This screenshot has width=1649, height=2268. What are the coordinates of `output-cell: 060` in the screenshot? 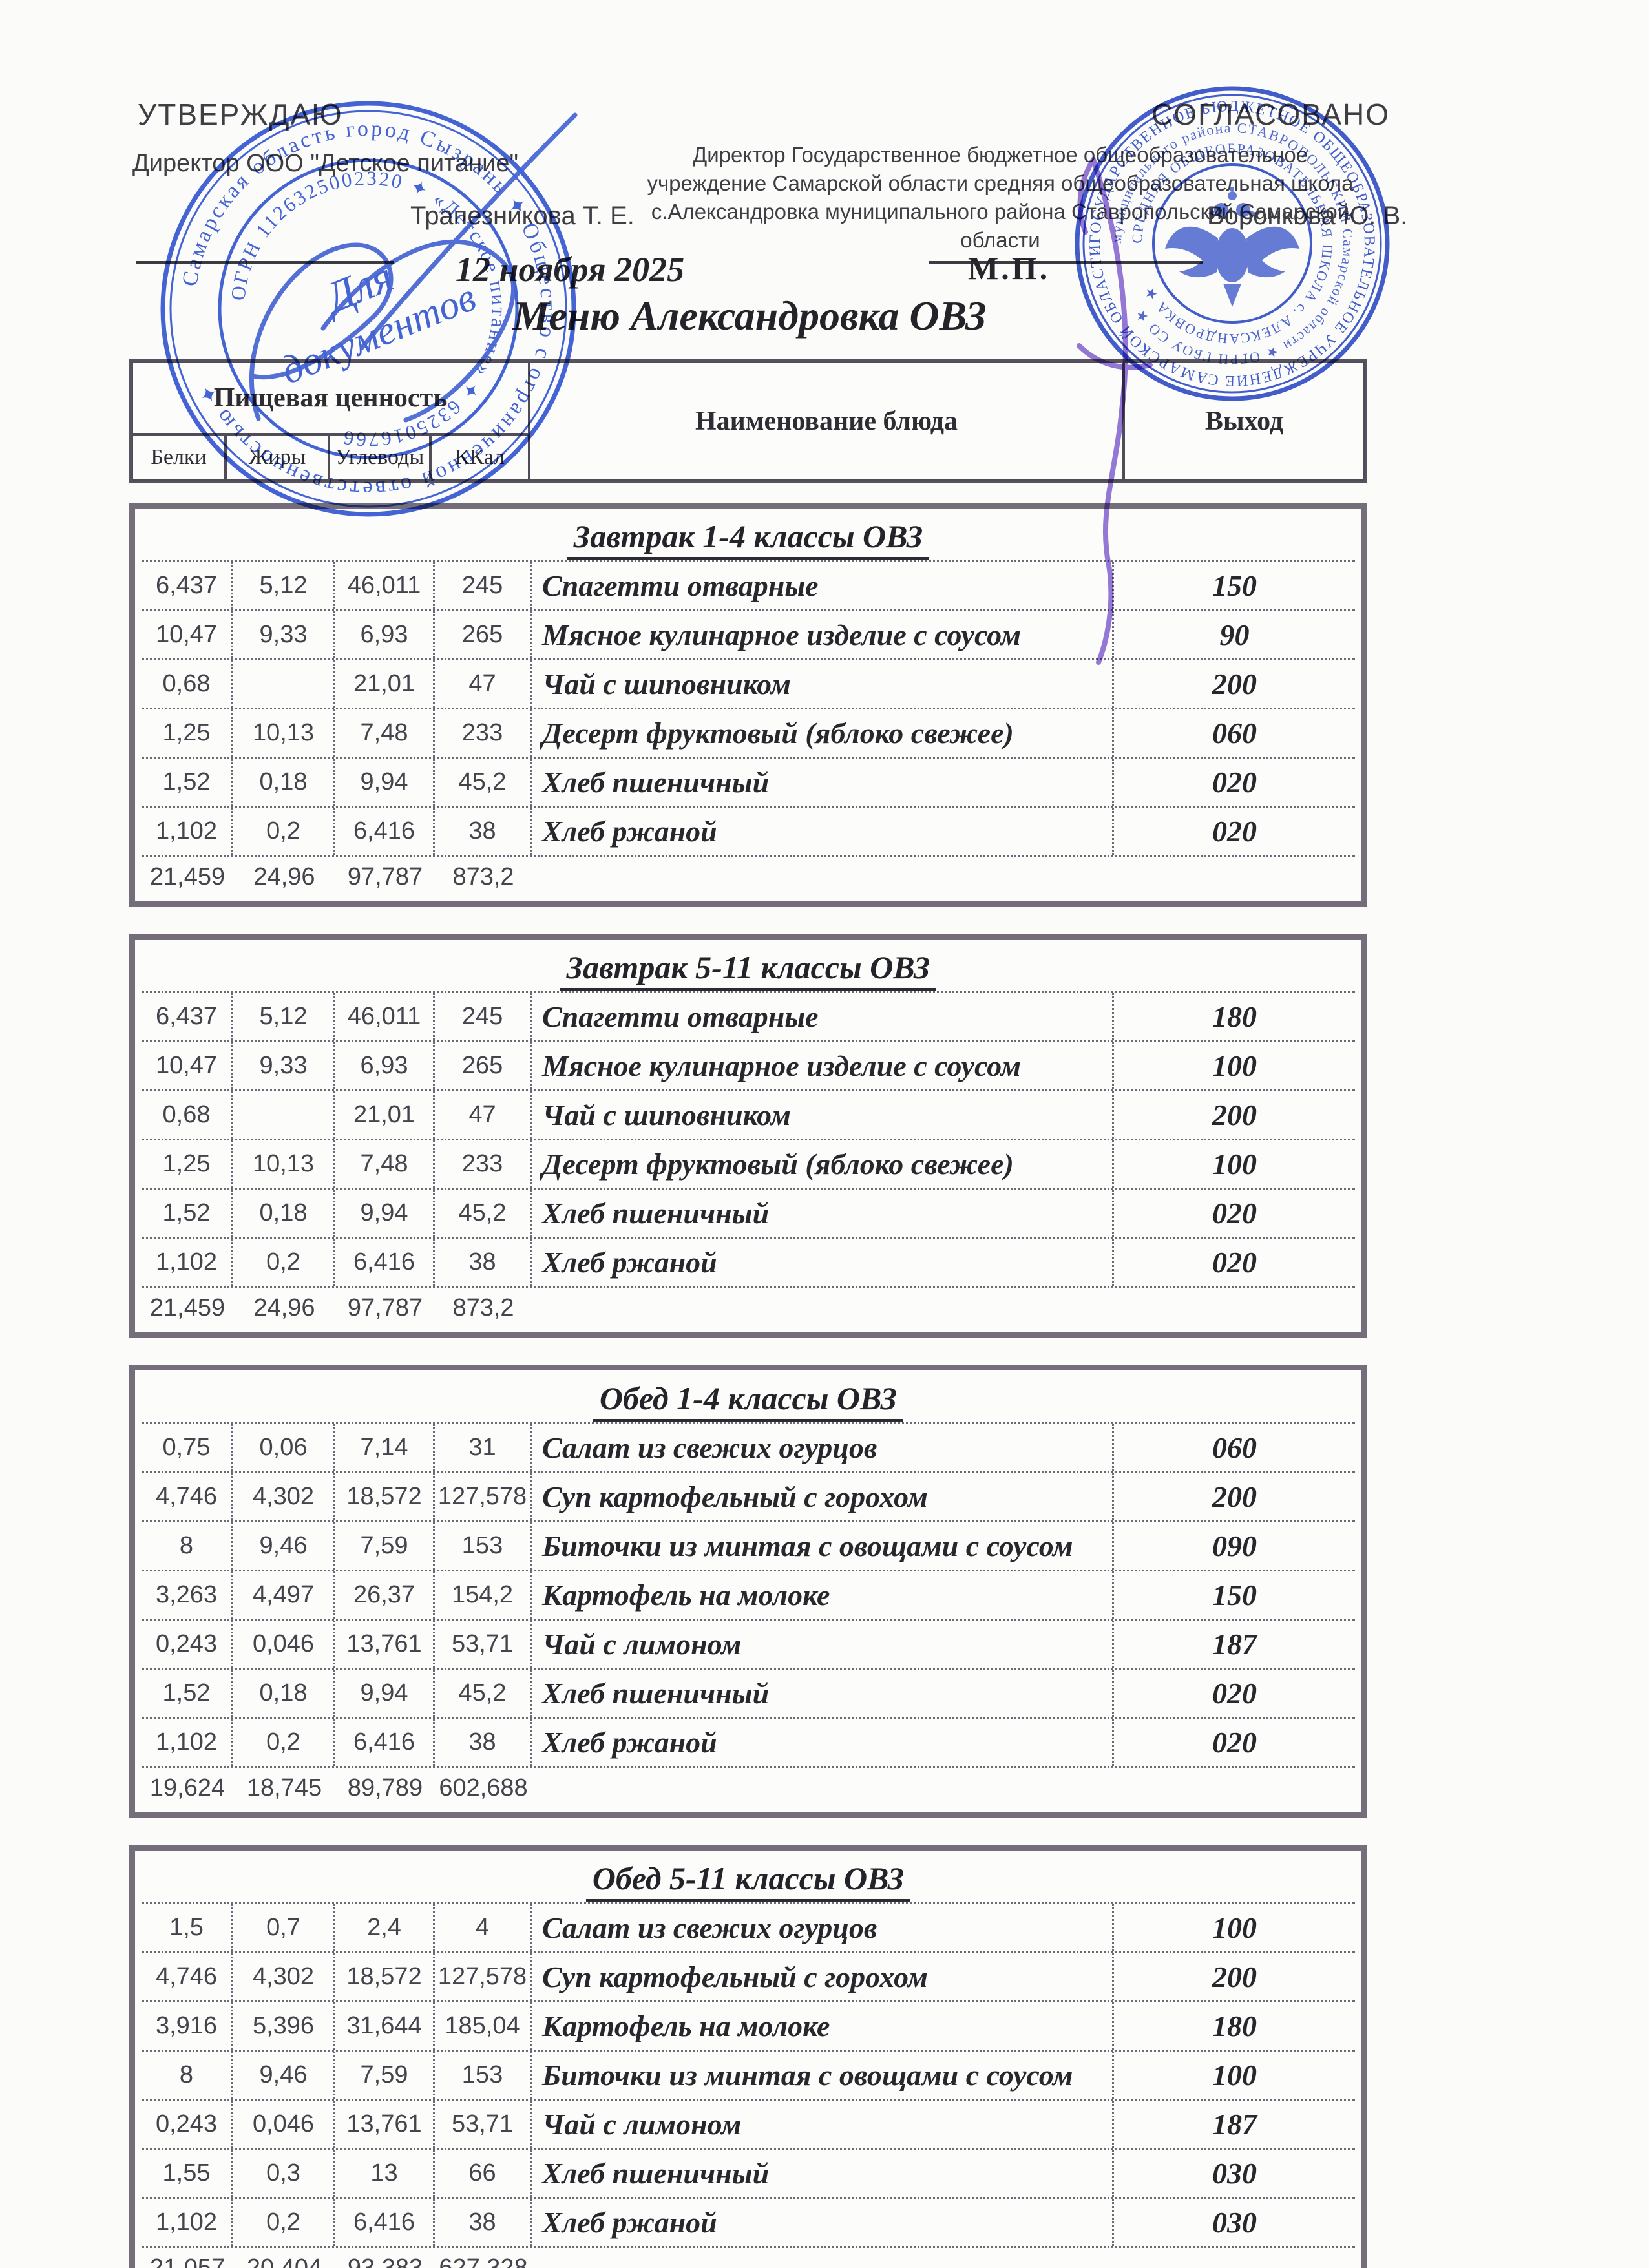 It's located at (1234, 1448).